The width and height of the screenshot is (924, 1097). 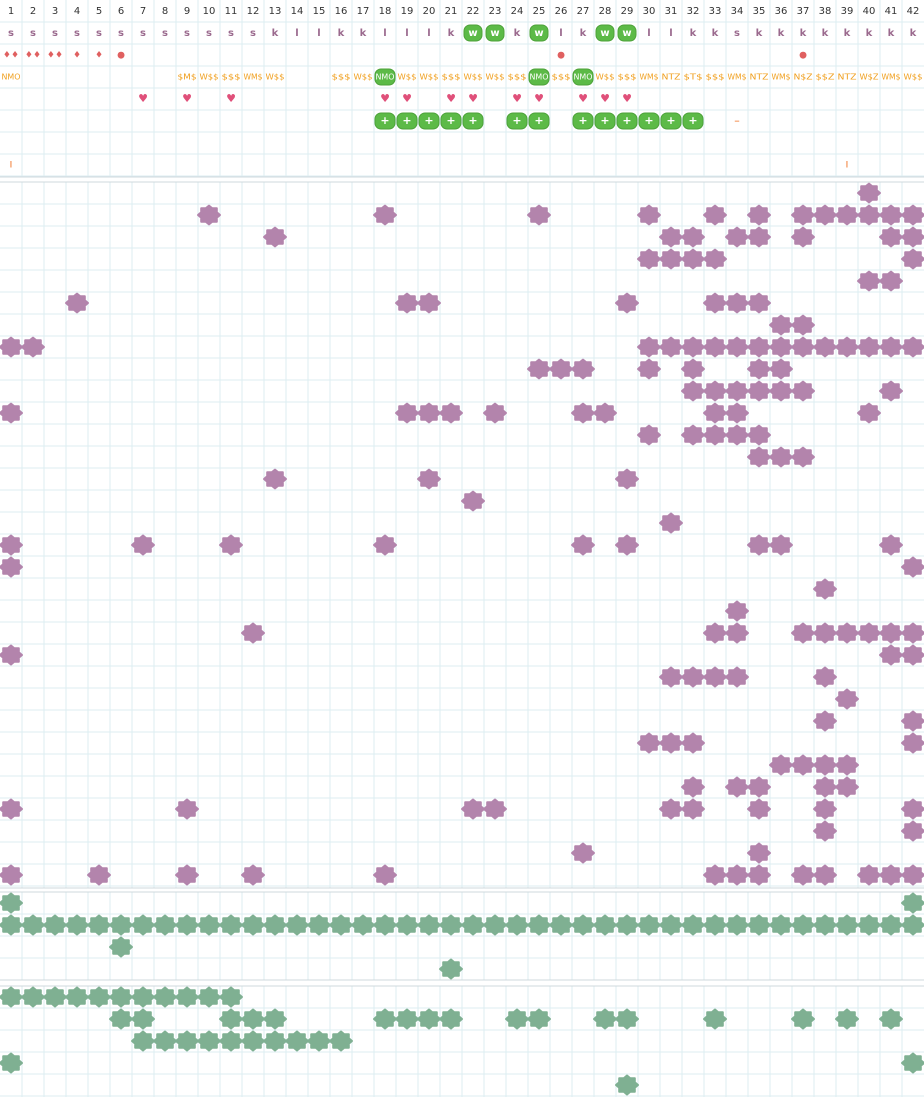 I want to click on code: W$Z, so click(x=870, y=77).